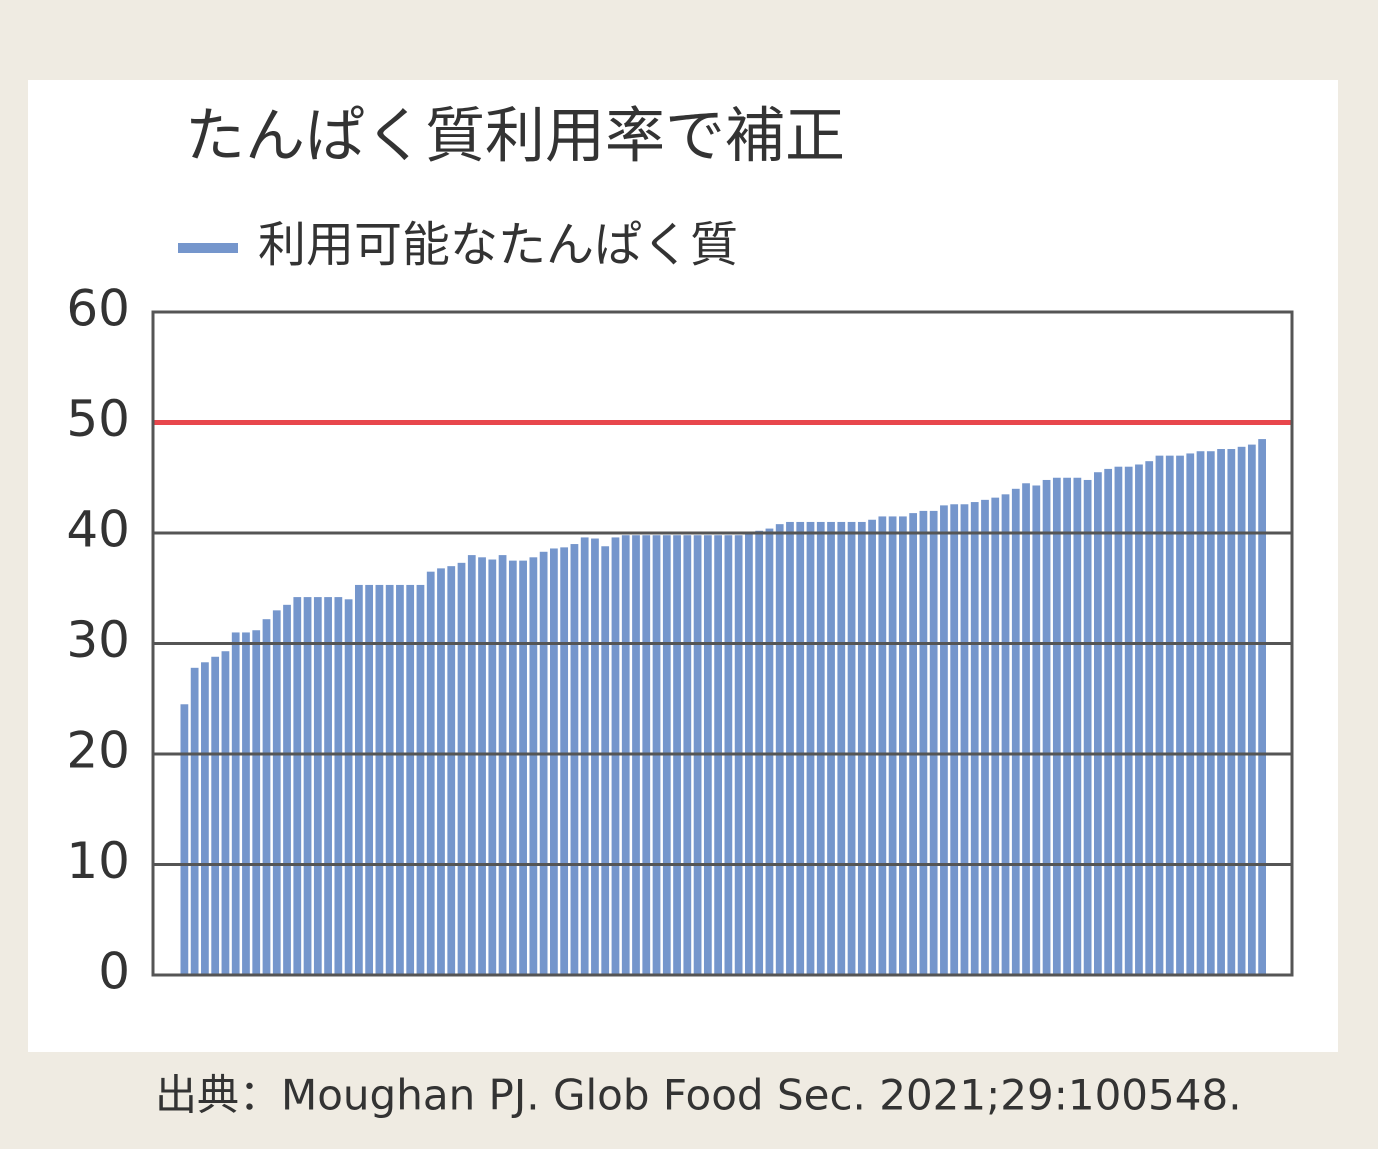 The image size is (1378, 1149). What do you see at coordinates (98, 419) in the screenshot?
I see `y-tick-label: 50` at bounding box center [98, 419].